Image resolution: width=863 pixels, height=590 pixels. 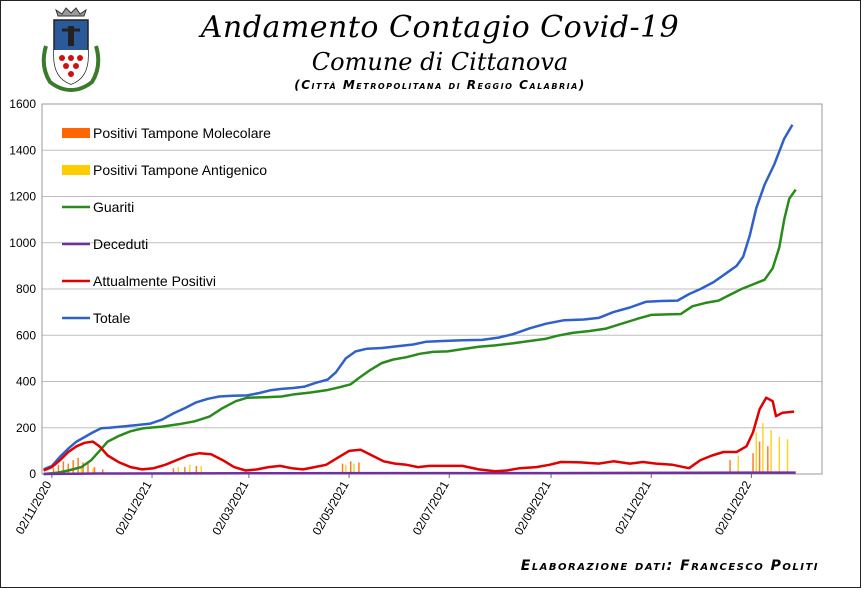 I want to click on legend-attualmente-positivi-label: Attualmente Positivi, so click(x=154, y=281).